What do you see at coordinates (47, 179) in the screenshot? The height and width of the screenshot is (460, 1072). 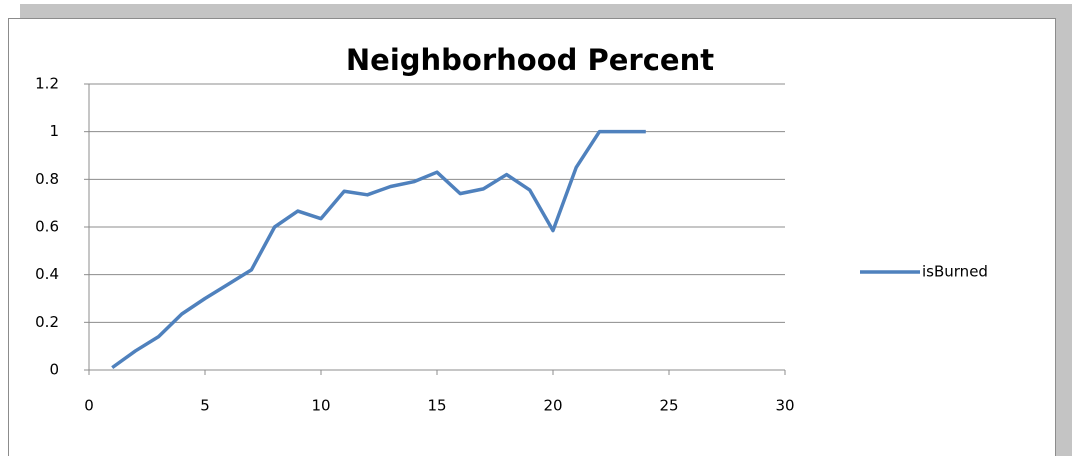 I see `y-tick-label: 0.8` at bounding box center [47, 179].